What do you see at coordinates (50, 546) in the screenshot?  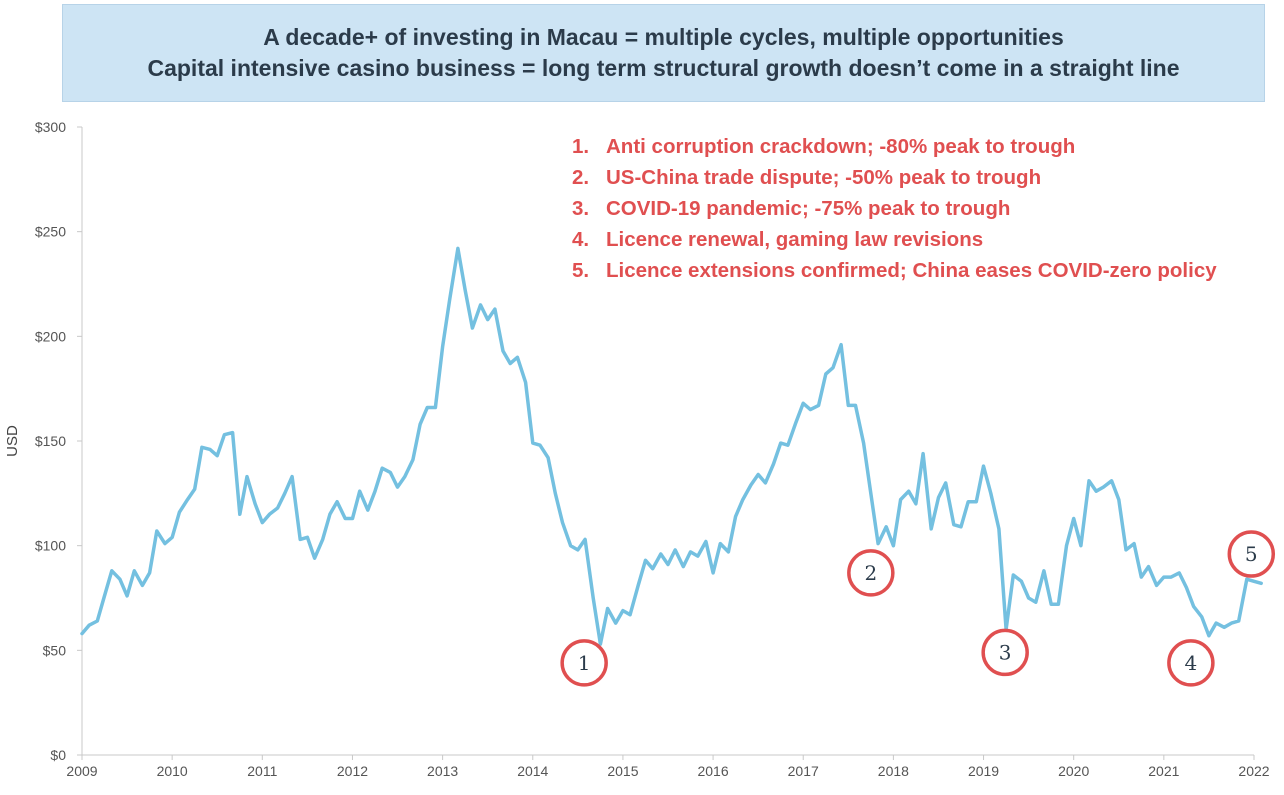 I see `y-tick-label: $100` at bounding box center [50, 546].